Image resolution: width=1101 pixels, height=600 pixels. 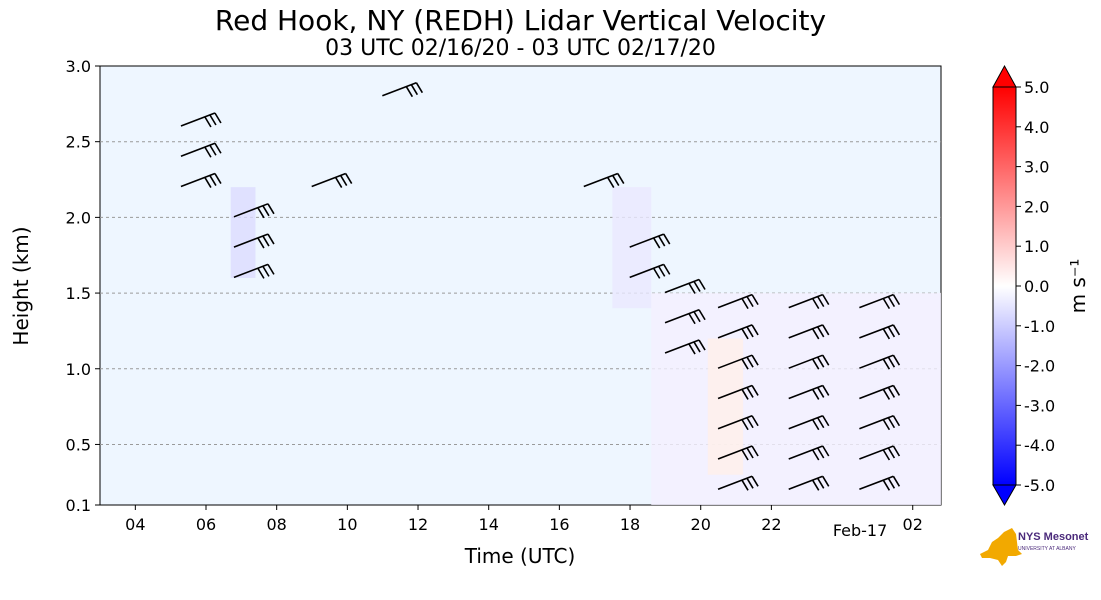 What do you see at coordinates (1036, 167) in the screenshot?
I see `colorbar-tick-label-2: 3.0` at bounding box center [1036, 167].